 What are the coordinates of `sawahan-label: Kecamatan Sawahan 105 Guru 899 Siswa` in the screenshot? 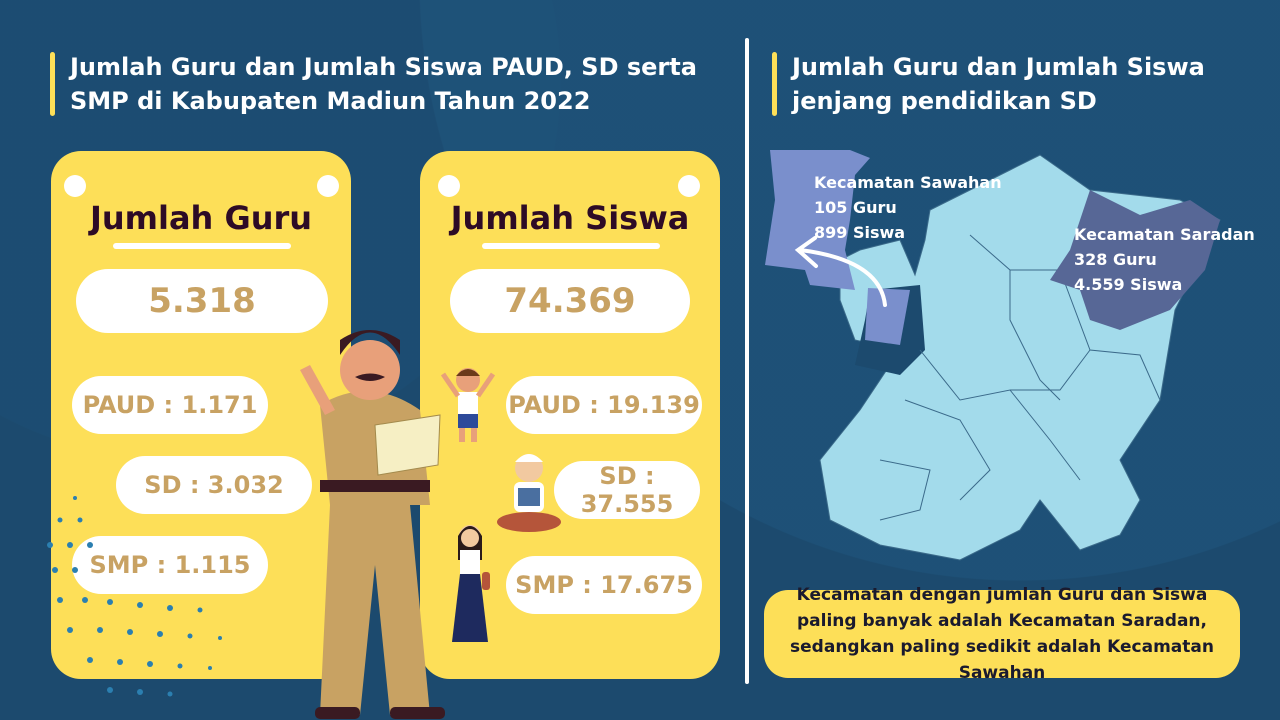 It's located at (908, 207).